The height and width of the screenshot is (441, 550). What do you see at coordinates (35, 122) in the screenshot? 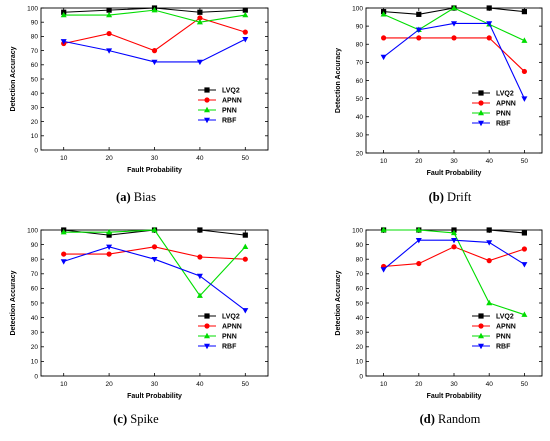
I see `y-tick-label: 20` at bounding box center [35, 122].